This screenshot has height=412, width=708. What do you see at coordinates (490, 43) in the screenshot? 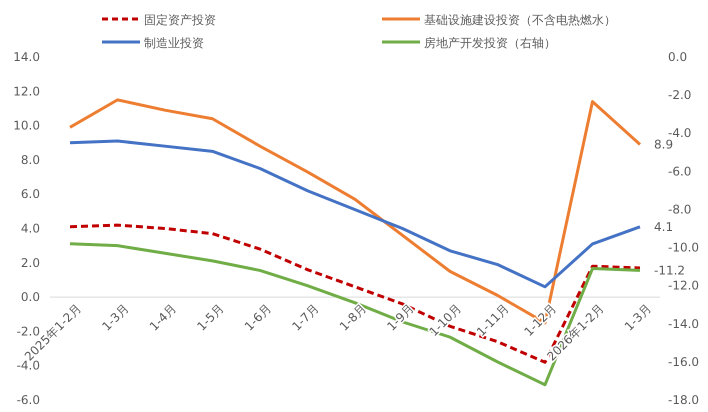
I see `legend-label: 房地产开发投资（右轴）` at bounding box center [490, 43].